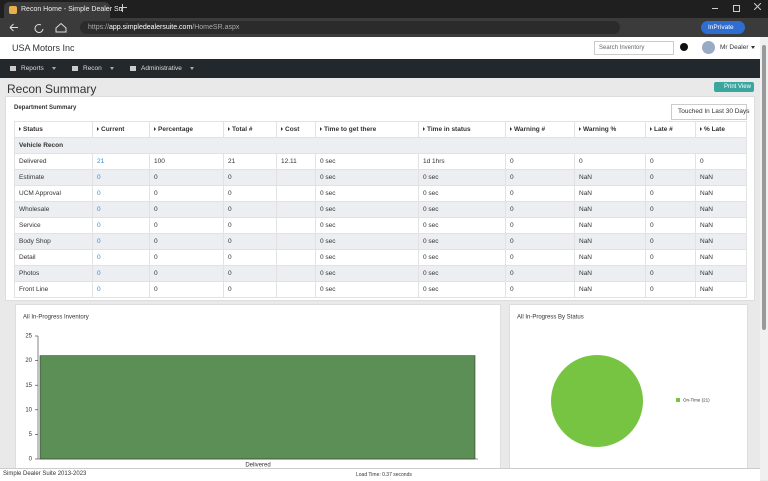 The height and width of the screenshot is (481, 768). Describe the element at coordinates (296, 209) in the screenshot. I see `table-cell` at that location.